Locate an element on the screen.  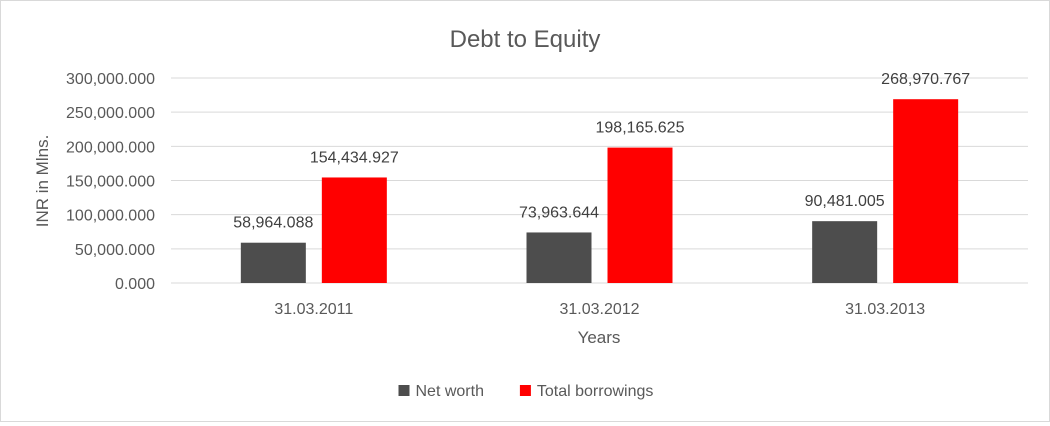
data-label: 58,964.088 is located at coordinates (273, 223).